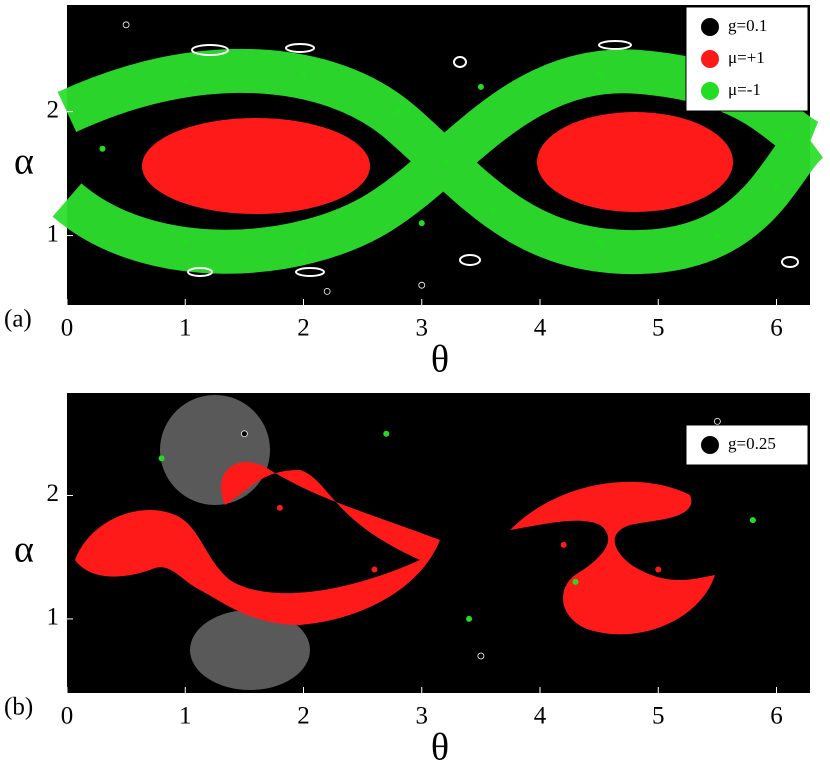  What do you see at coordinates (612, 558) in the screenshot?
I see `red-region` at bounding box center [612, 558].